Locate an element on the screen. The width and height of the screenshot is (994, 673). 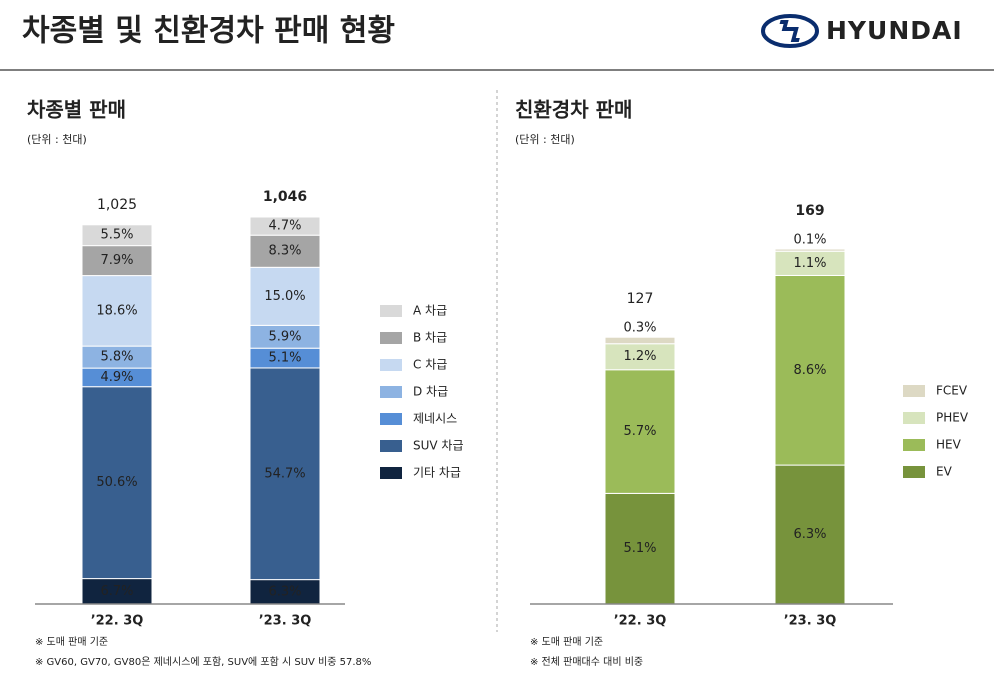
bar-value-label: 15.0% is located at coordinates (284, 296).